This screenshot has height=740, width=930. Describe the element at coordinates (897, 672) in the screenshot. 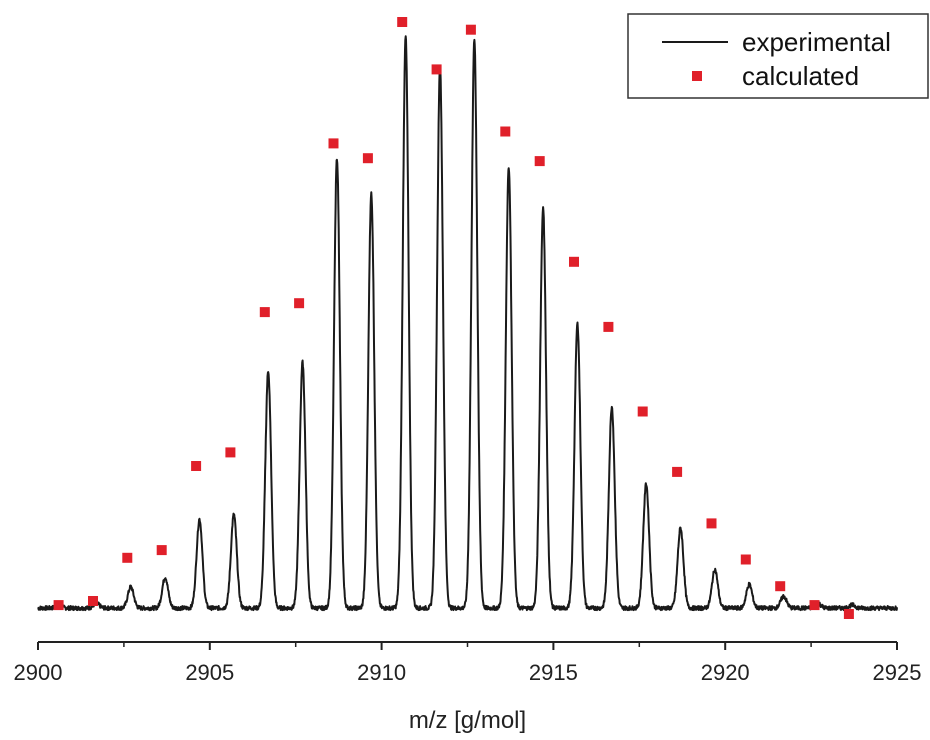

I see `x-tick-label: 2925` at that location.